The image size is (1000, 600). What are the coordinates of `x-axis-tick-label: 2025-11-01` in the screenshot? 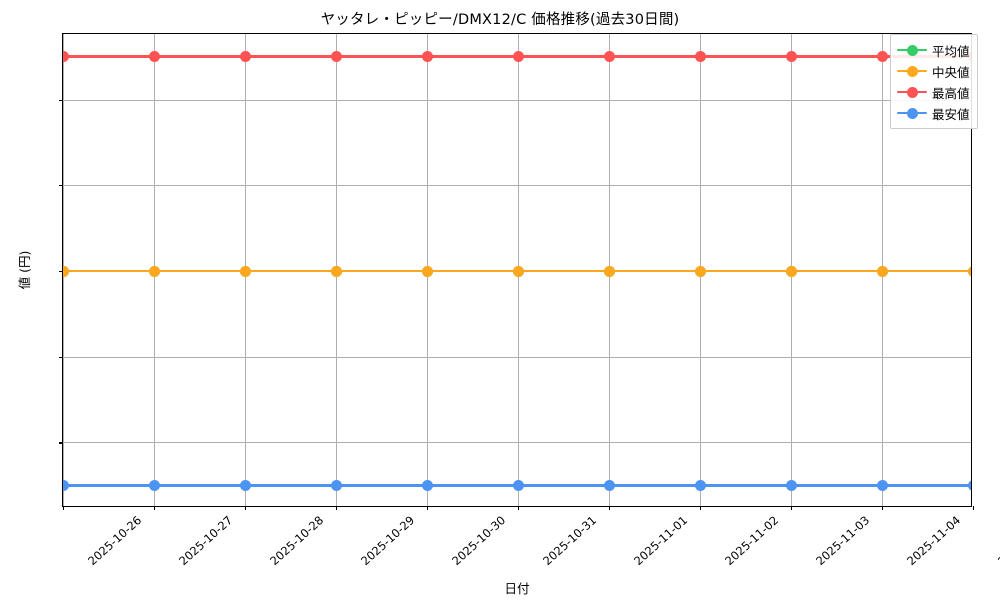 It's located at (661, 541).